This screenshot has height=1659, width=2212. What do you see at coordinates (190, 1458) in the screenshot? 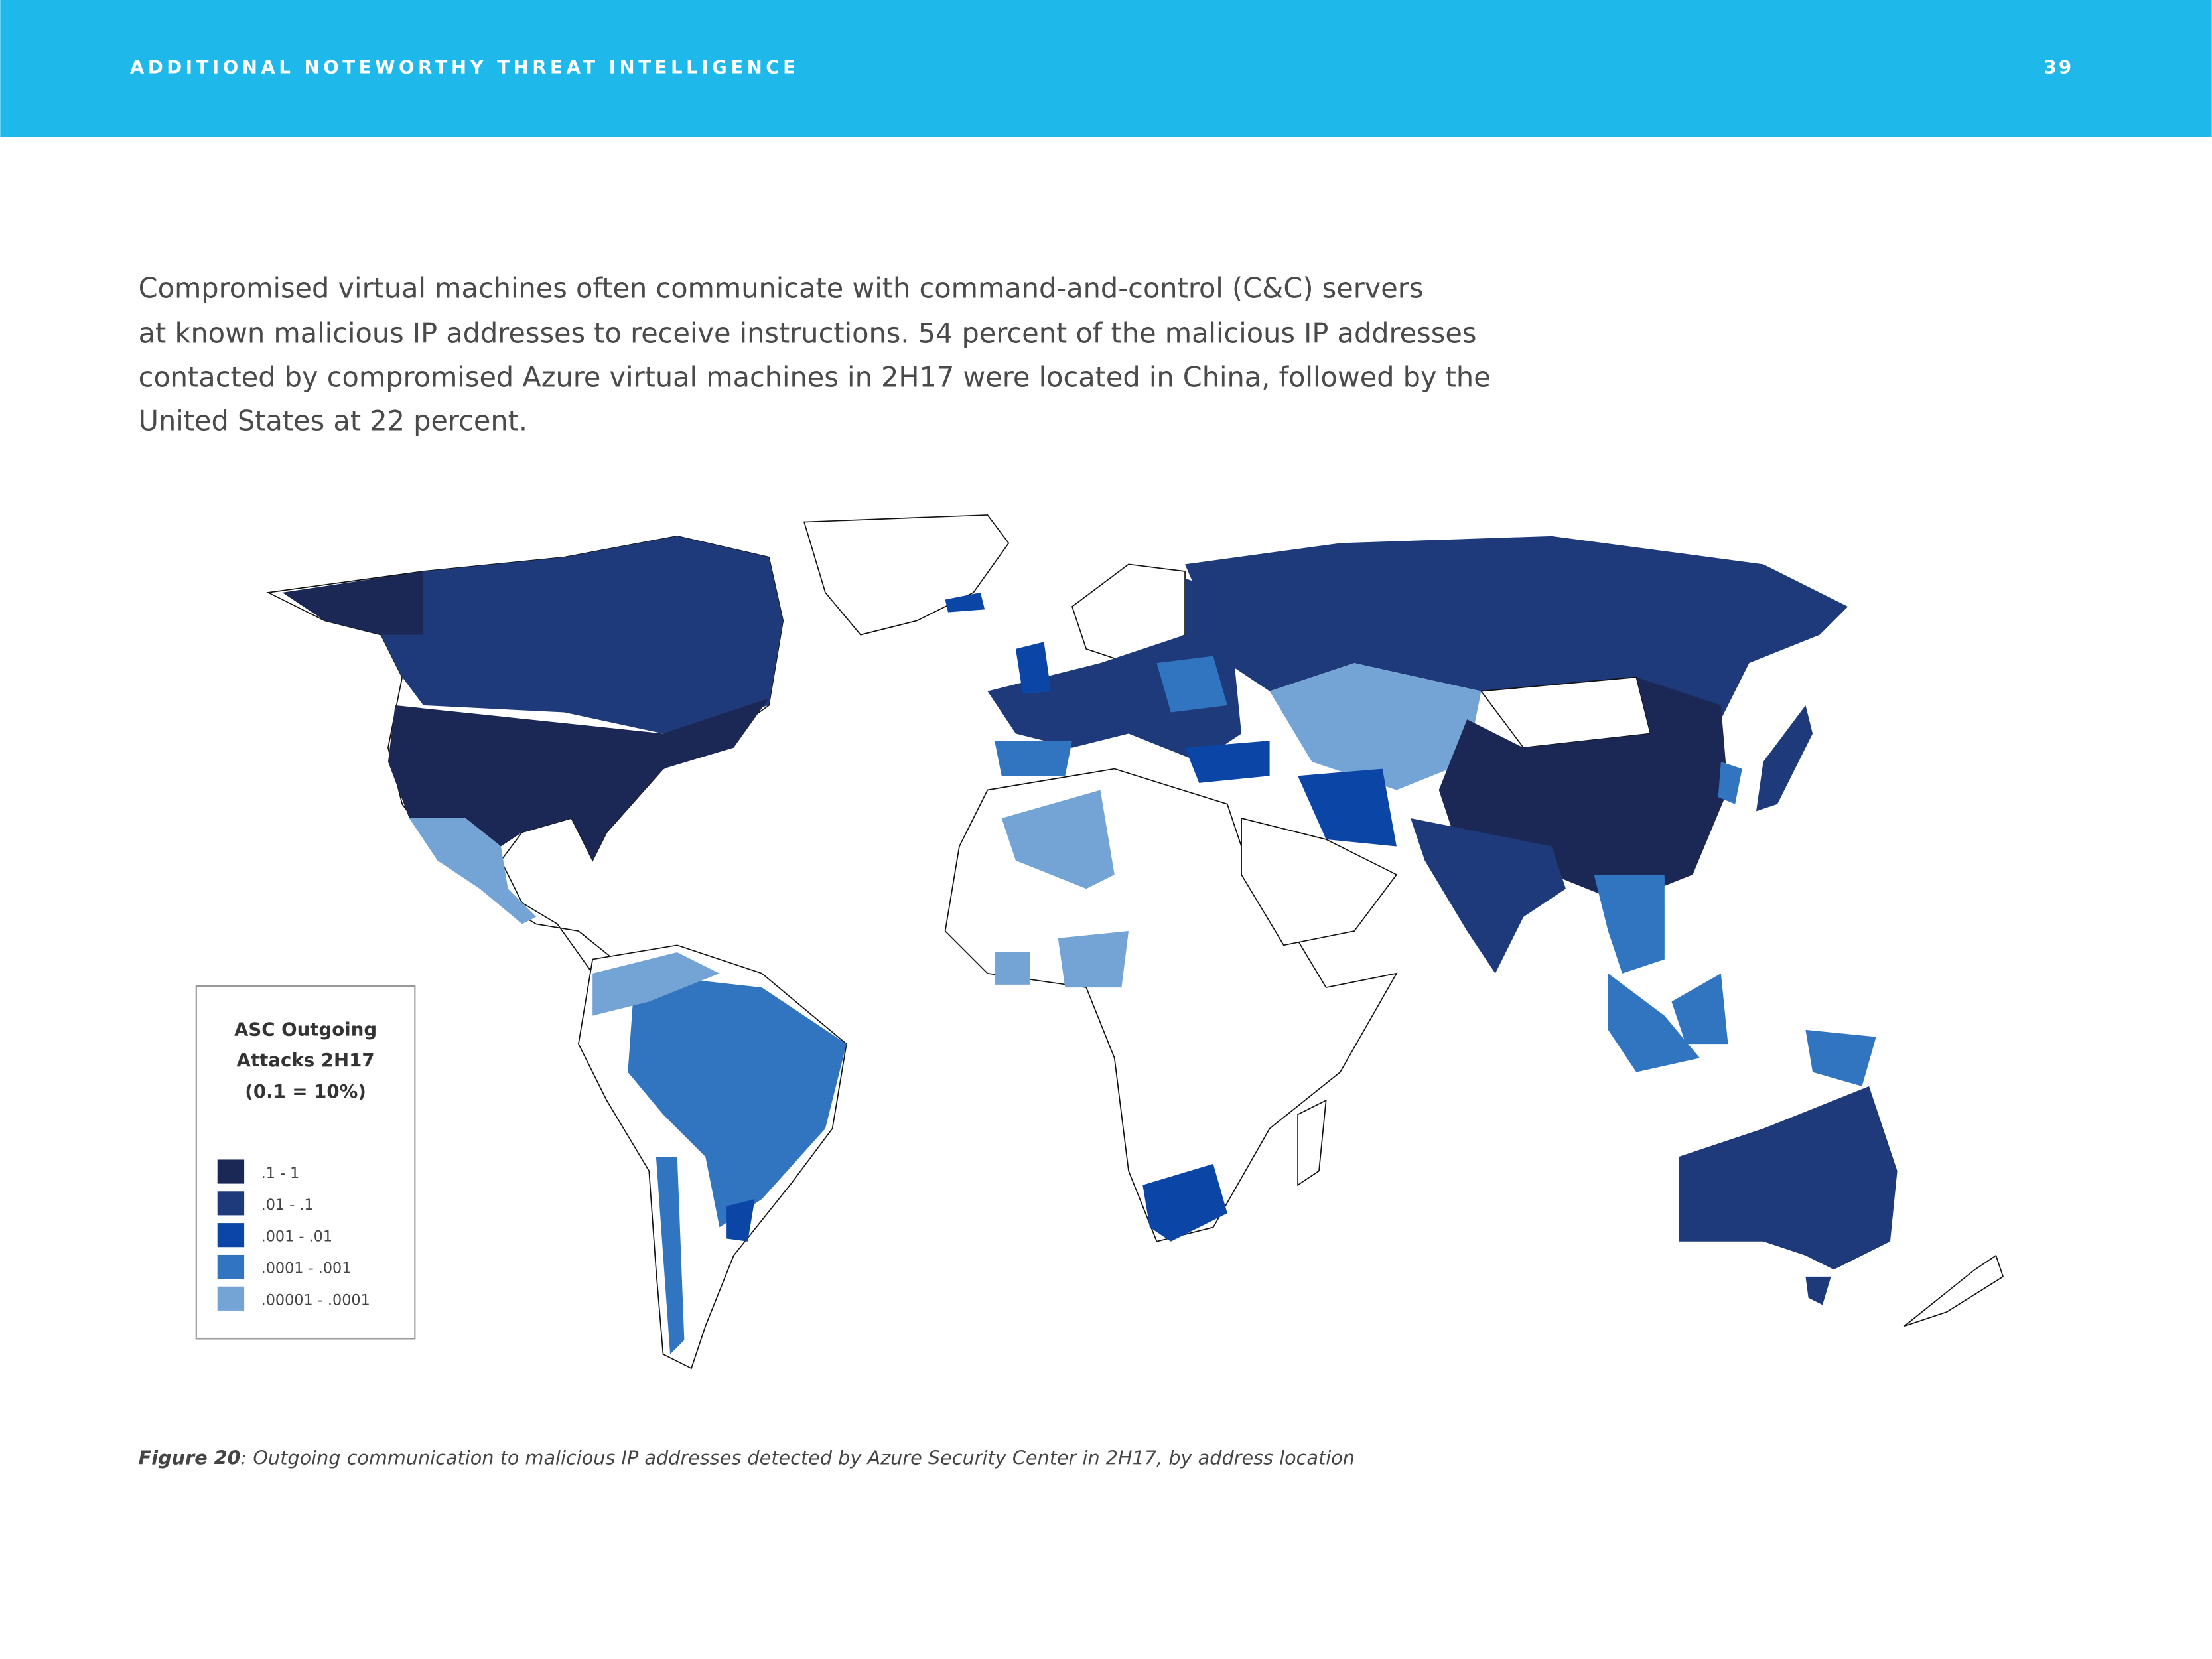
I see `caption-label: Figure 20` at bounding box center [190, 1458].